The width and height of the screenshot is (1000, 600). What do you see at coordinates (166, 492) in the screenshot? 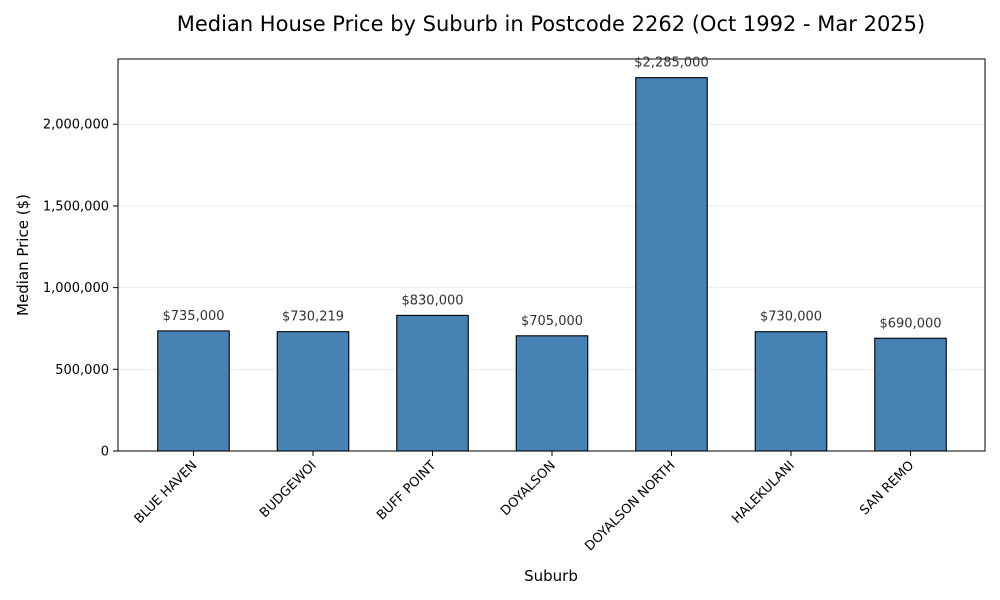
I see `x-tick-label: BLUE HAVEN` at bounding box center [166, 492].